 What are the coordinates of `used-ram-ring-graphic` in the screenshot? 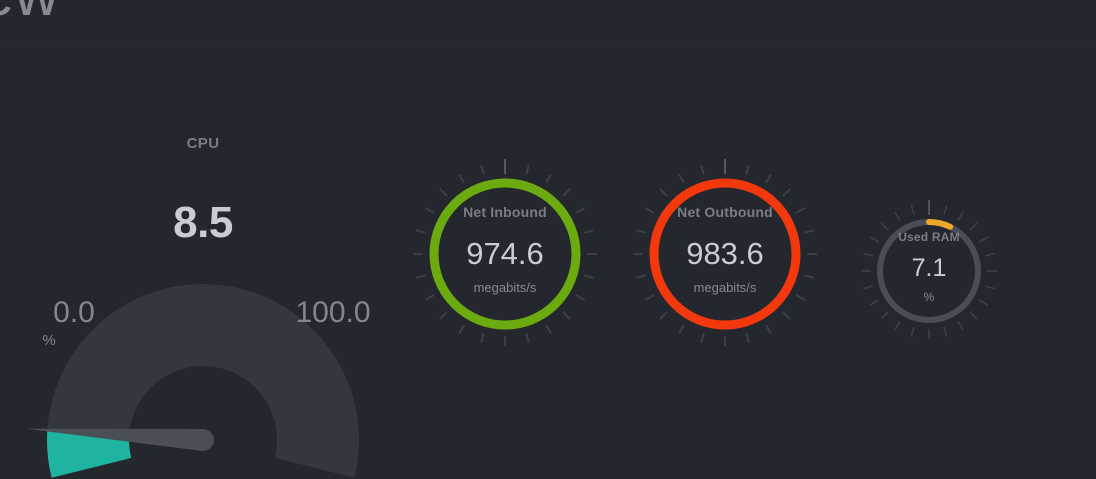 It's located at (929, 269).